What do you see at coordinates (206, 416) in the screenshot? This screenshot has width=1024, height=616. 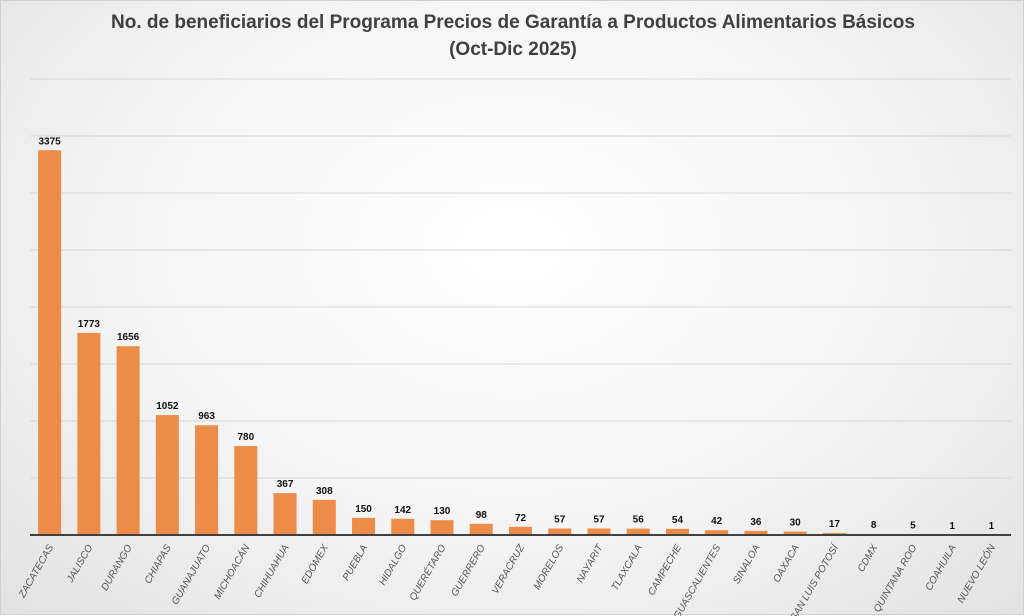 I see `data-label: 963` at bounding box center [206, 416].